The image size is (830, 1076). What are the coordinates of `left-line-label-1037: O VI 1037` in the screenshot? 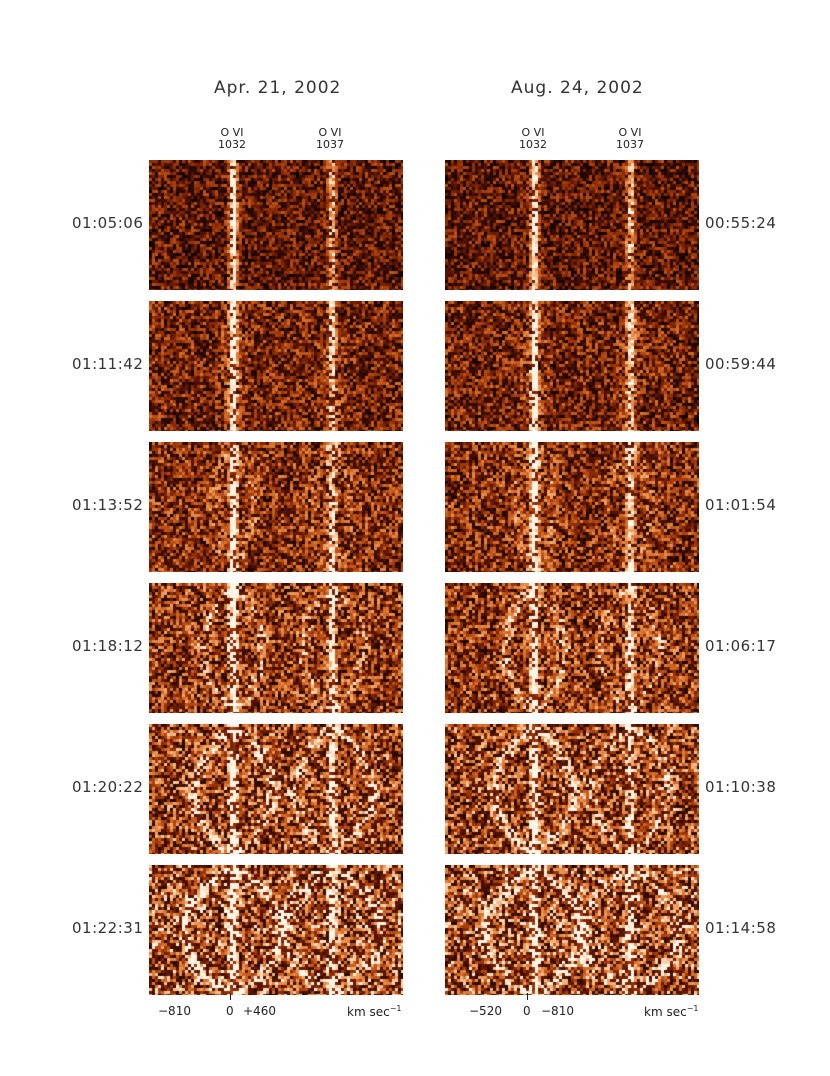 It's located at (330, 139).